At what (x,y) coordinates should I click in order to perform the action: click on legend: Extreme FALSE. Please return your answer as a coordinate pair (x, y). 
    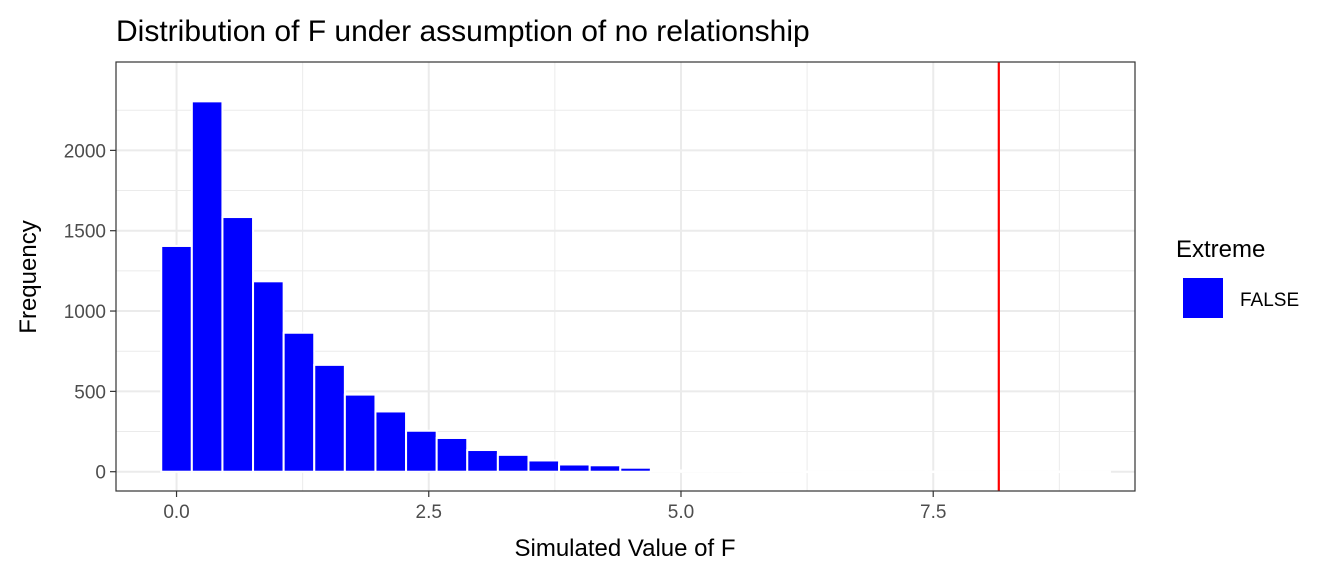
    Looking at the image, I should click on (1237, 277).